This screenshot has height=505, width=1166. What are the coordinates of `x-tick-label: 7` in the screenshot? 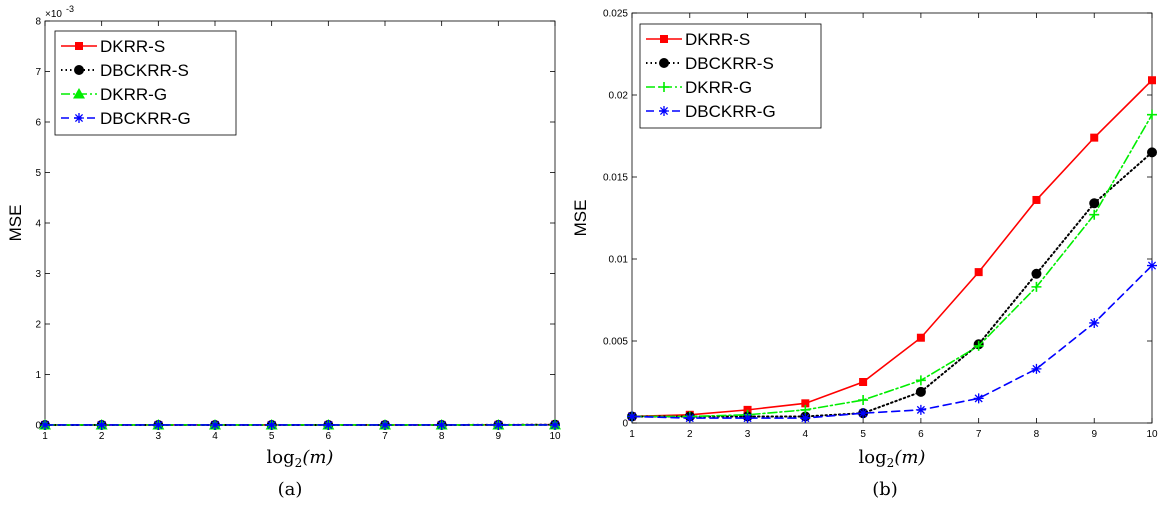 It's located at (385, 436).